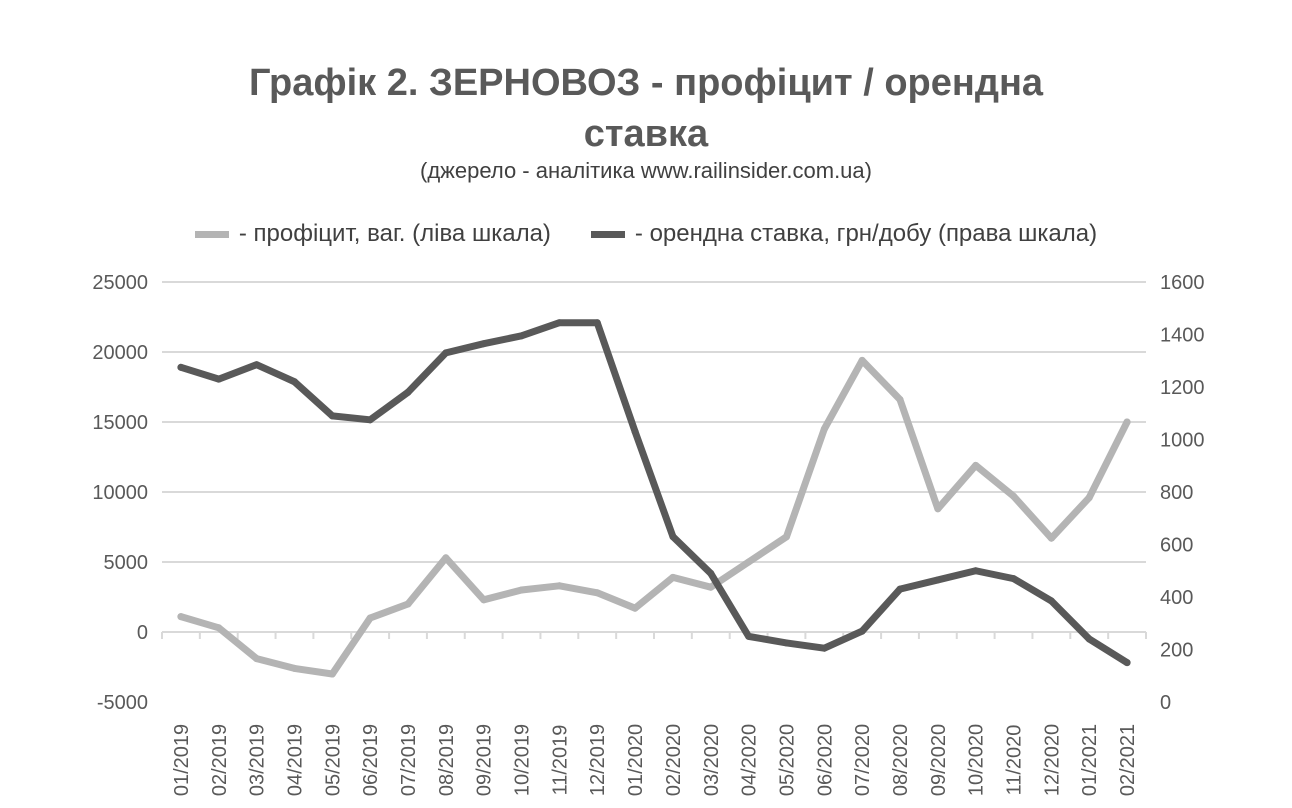 Image resolution: width=1292 pixels, height=808 pixels. I want to click on x-tick-label: 02/2021, so click(1128, 760).